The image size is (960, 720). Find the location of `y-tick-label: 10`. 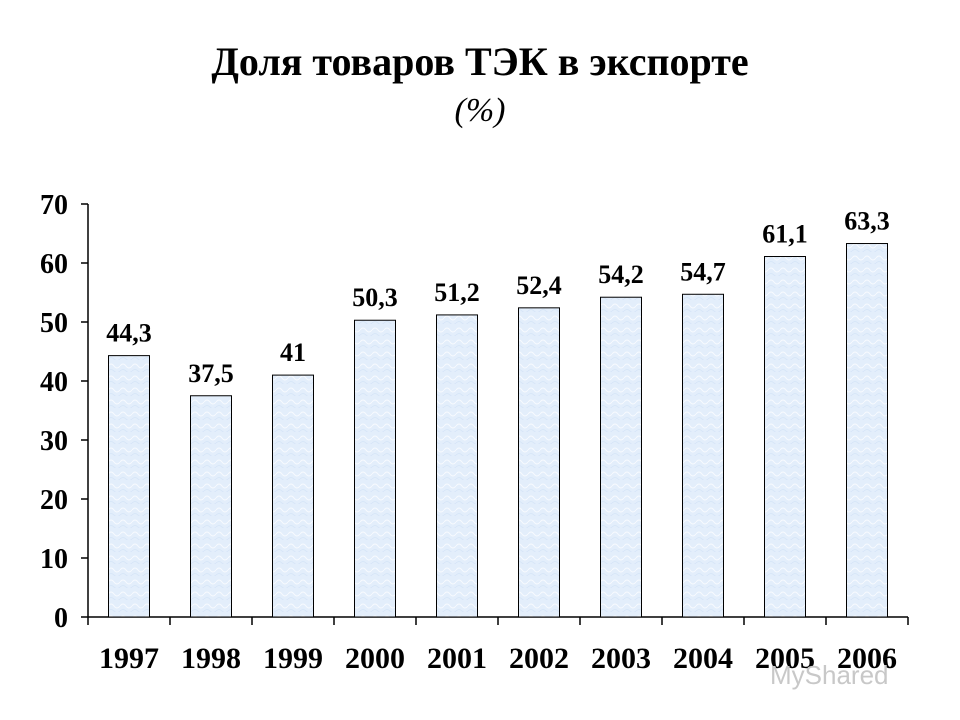

y-tick-label: 10 is located at coordinates (54, 559).